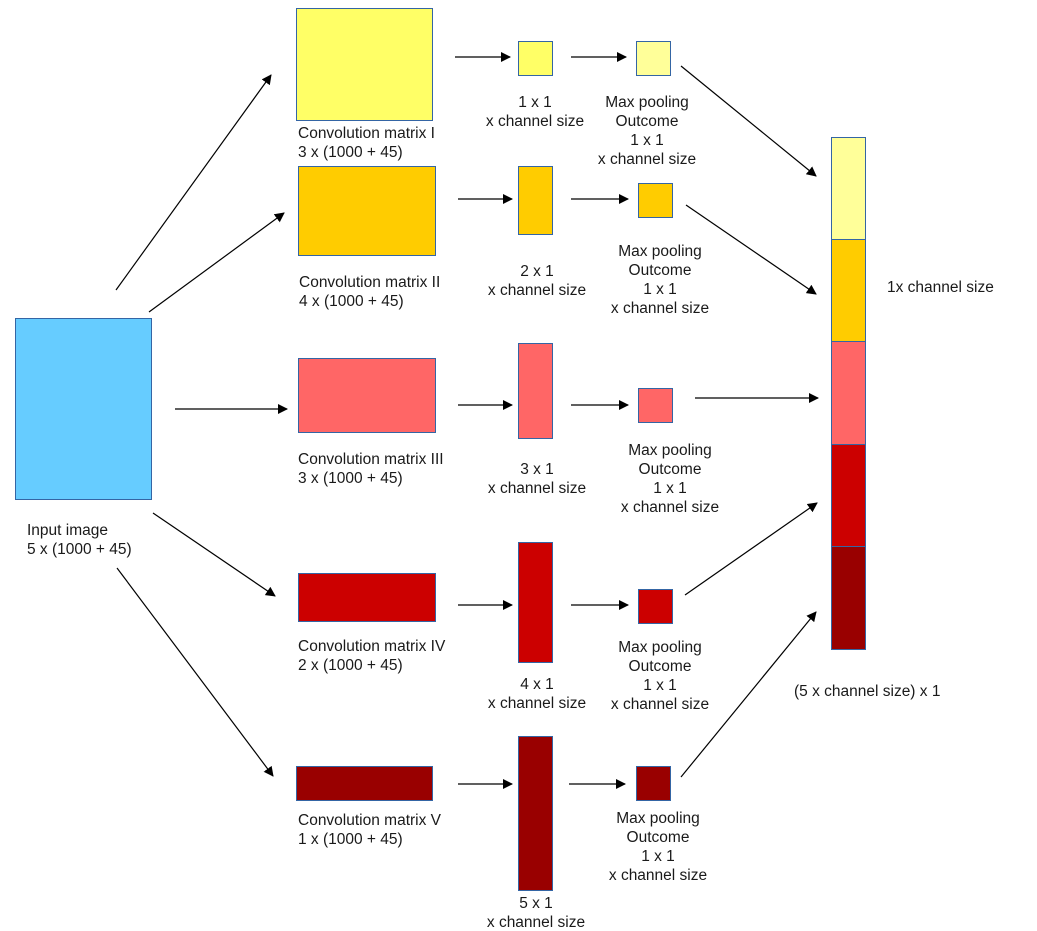  I want to click on arrow-input-to-conv4, so click(214, 554).